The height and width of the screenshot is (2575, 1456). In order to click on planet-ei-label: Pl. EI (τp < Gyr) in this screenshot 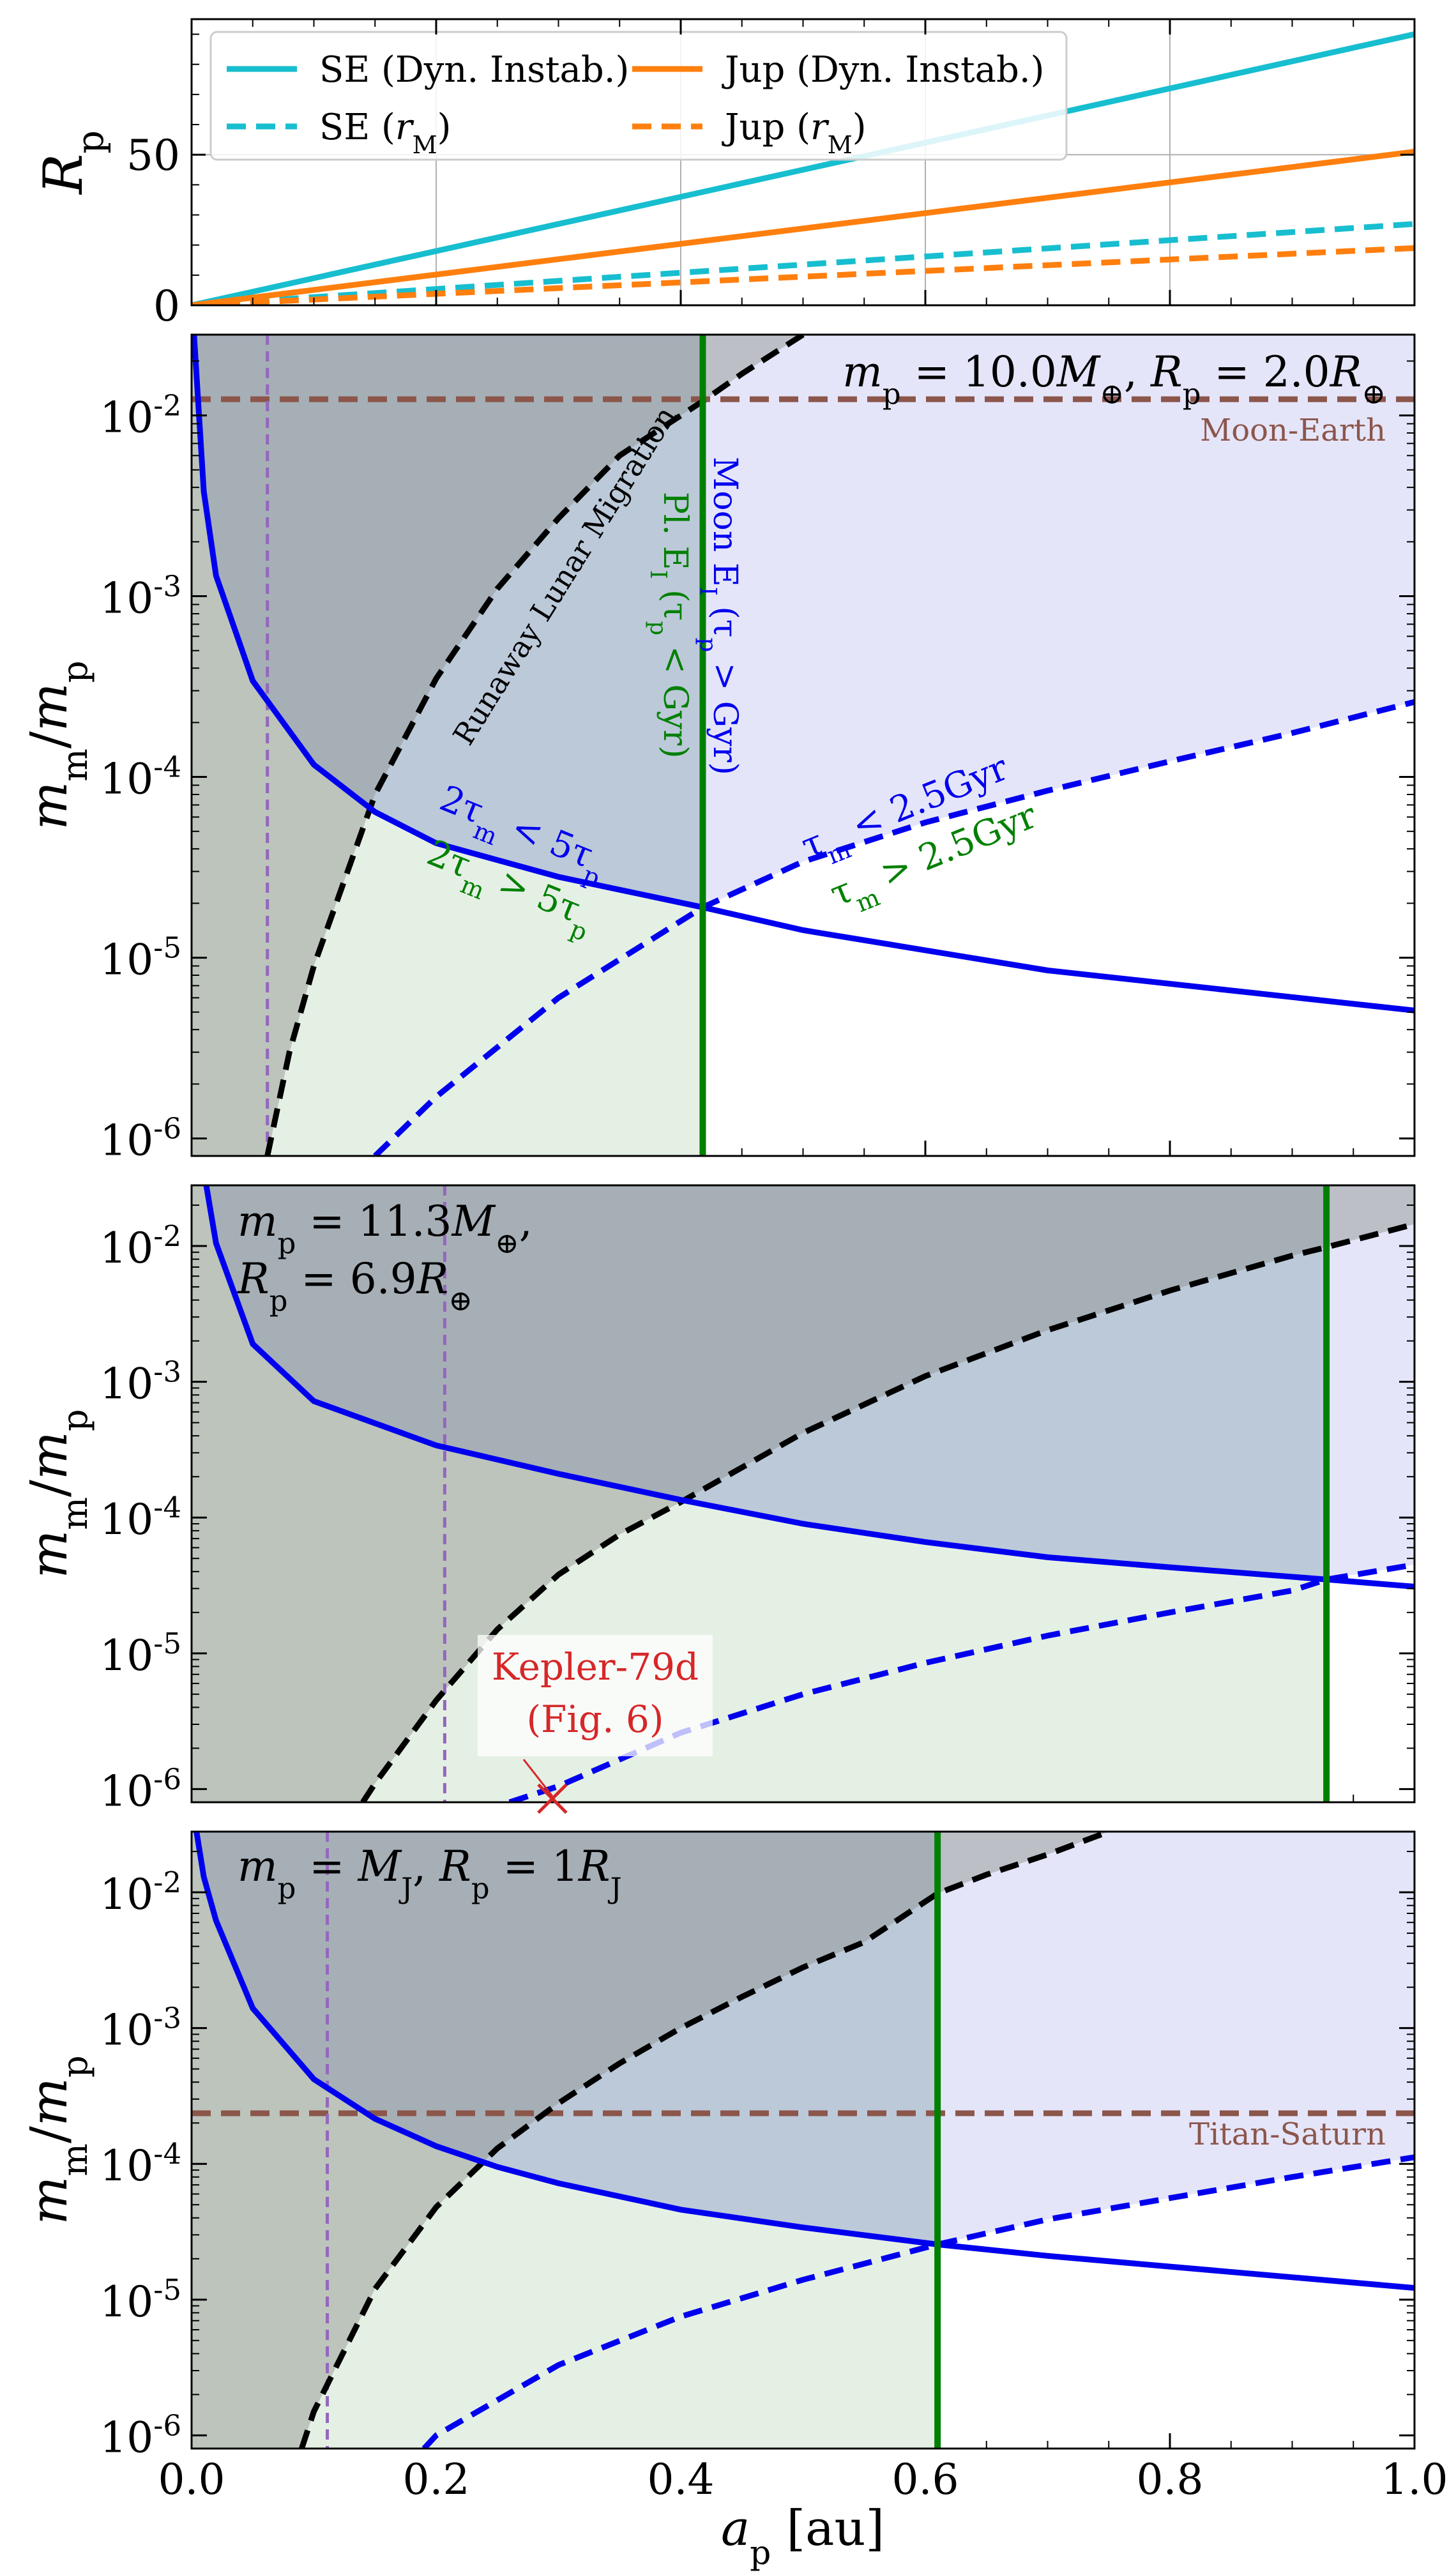, I will do `click(670, 626)`.